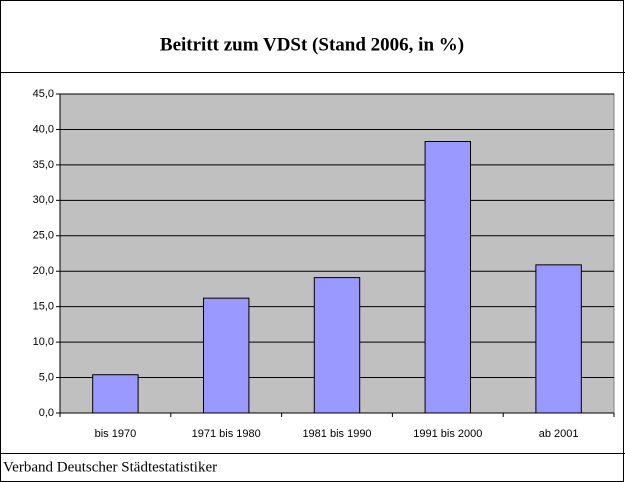 The width and height of the screenshot is (625, 482). What do you see at coordinates (43, 94) in the screenshot?
I see `y-tick-label: 45,0` at bounding box center [43, 94].